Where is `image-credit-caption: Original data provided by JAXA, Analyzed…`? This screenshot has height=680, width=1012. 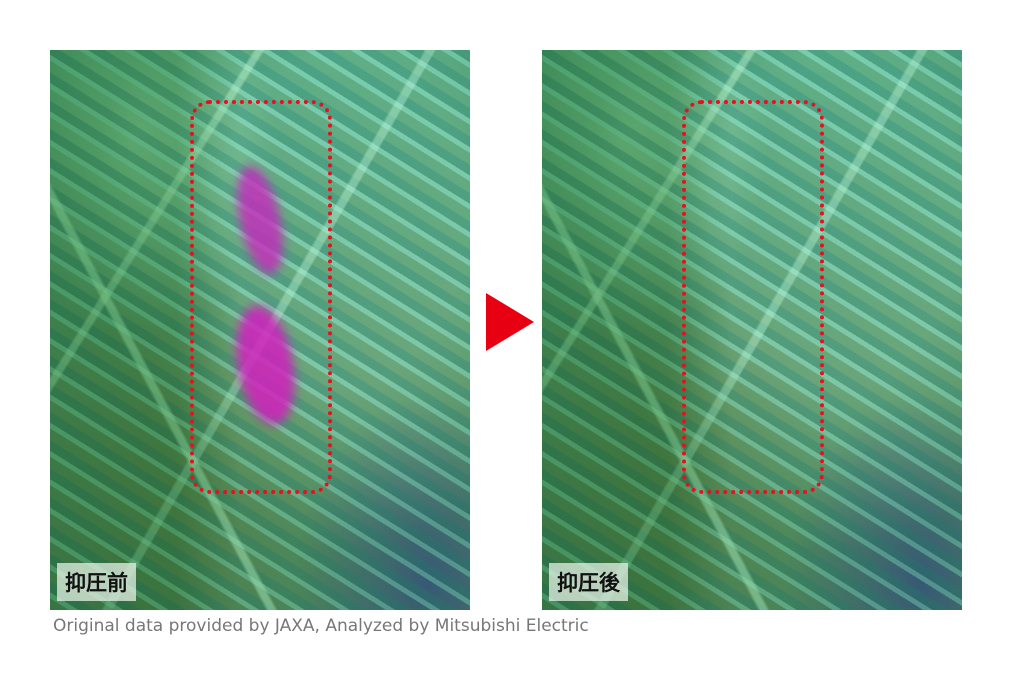 image-credit-caption: Original data provided by JAXA, Analyzed… is located at coordinates (321, 626).